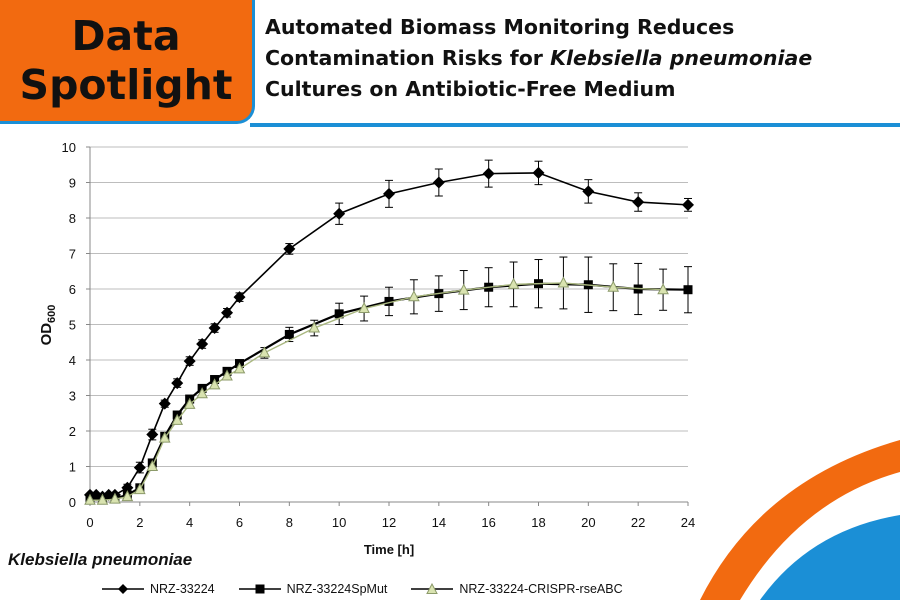 The width and height of the screenshot is (900, 600). I want to click on x-axis-title: Time [h], so click(389, 549).